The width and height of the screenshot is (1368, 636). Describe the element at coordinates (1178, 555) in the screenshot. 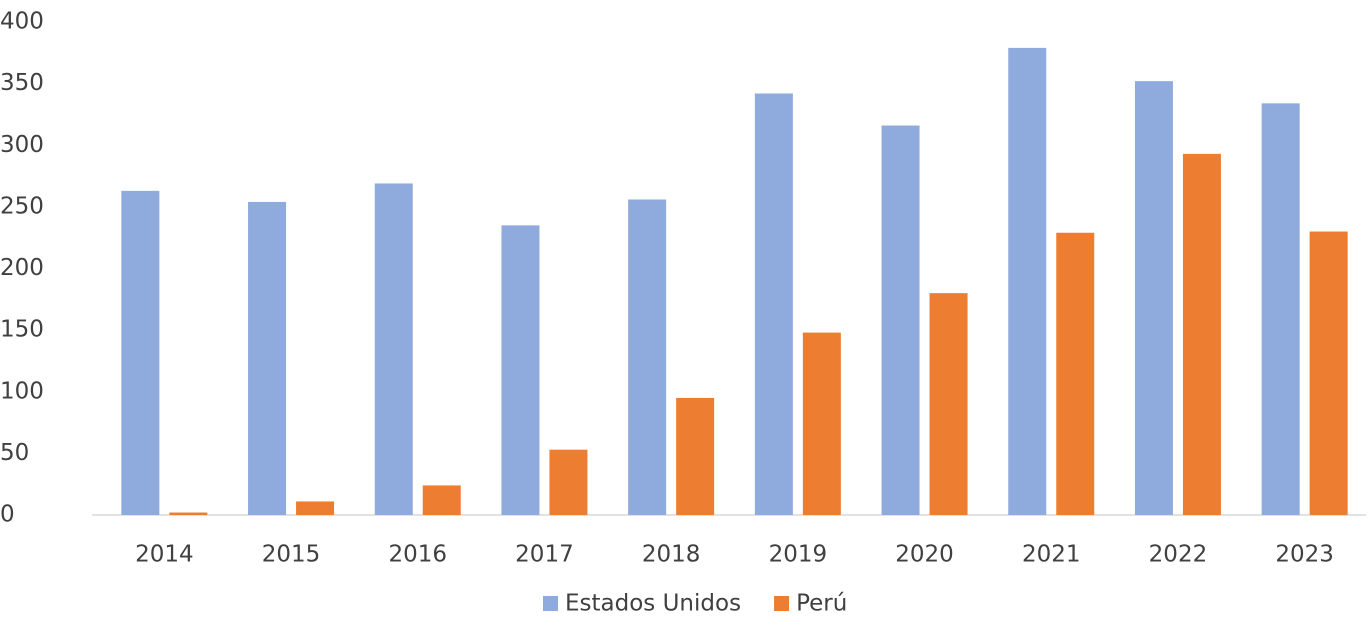

I see `x-tick-label: 2022` at that location.